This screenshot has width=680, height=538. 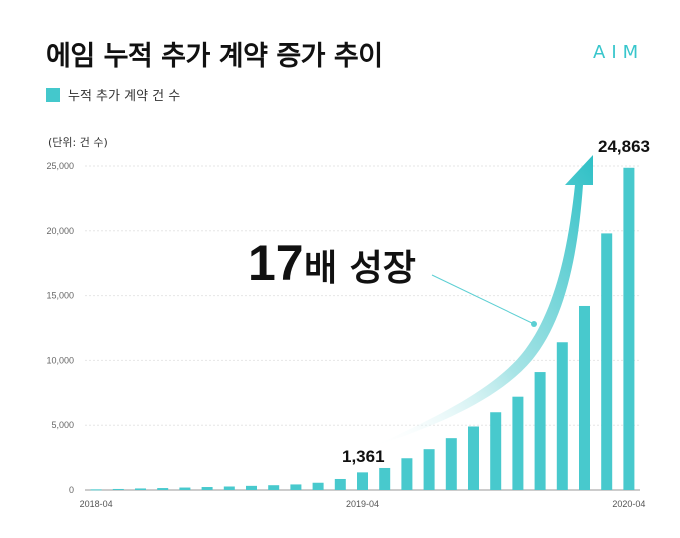 What do you see at coordinates (628, 504) in the screenshot?
I see `x-tick-label: 2020-04` at bounding box center [628, 504].